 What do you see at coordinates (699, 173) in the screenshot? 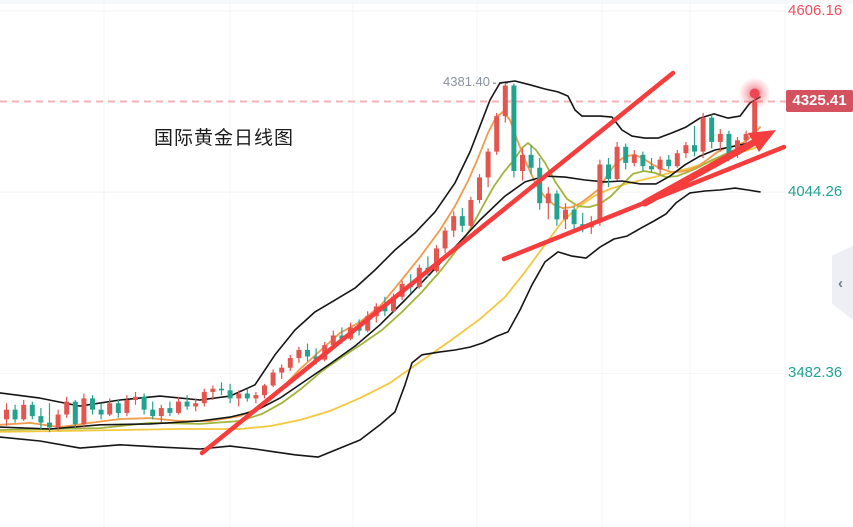
I see `up-arrow-shaft` at bounding box center [699, 173].